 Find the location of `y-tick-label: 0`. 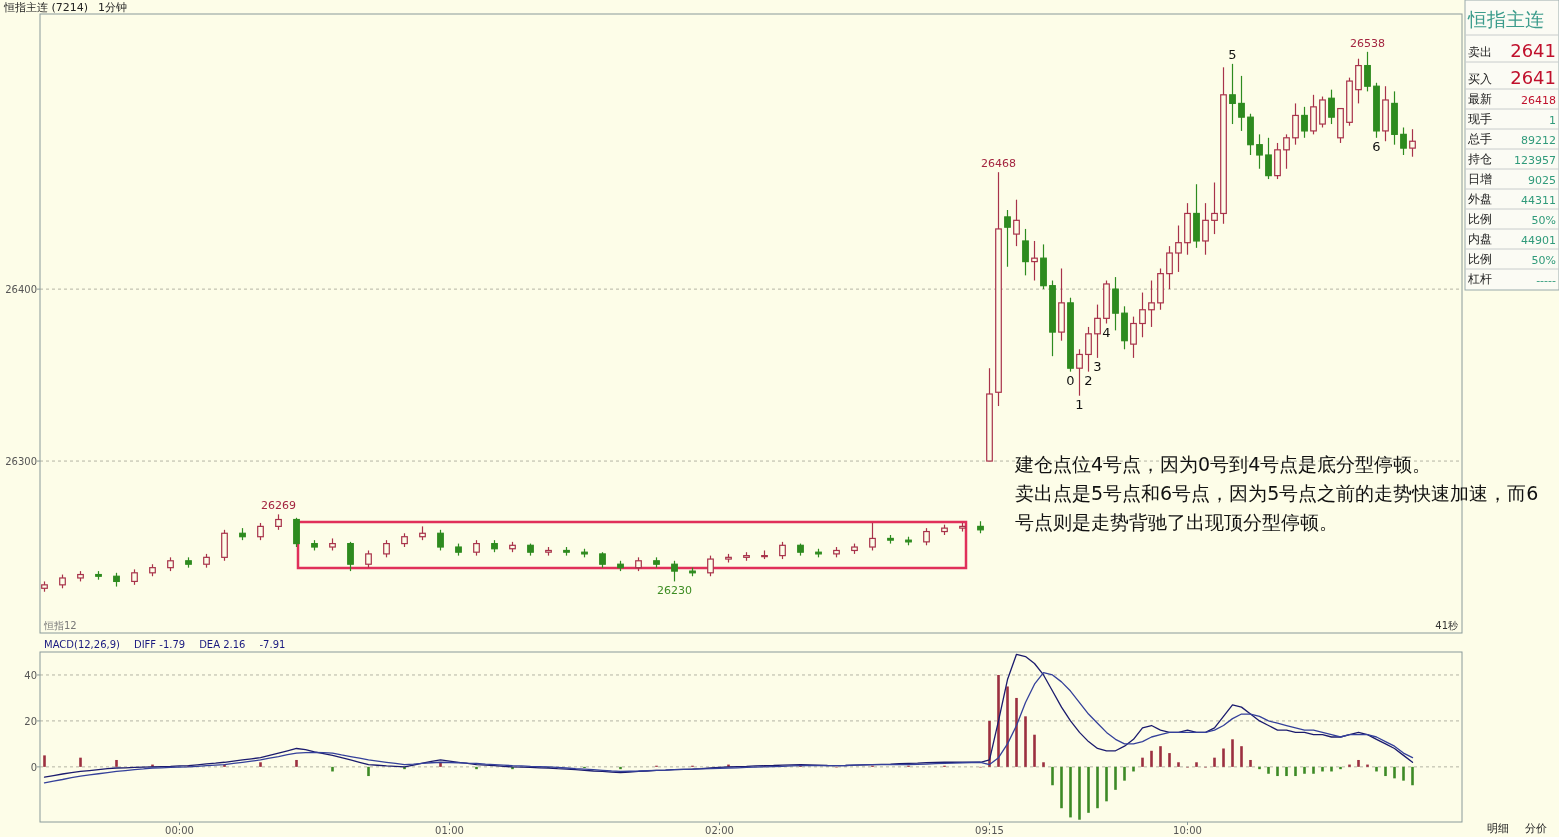

y-tick-label: 0 is located at coordinates (33, 767).